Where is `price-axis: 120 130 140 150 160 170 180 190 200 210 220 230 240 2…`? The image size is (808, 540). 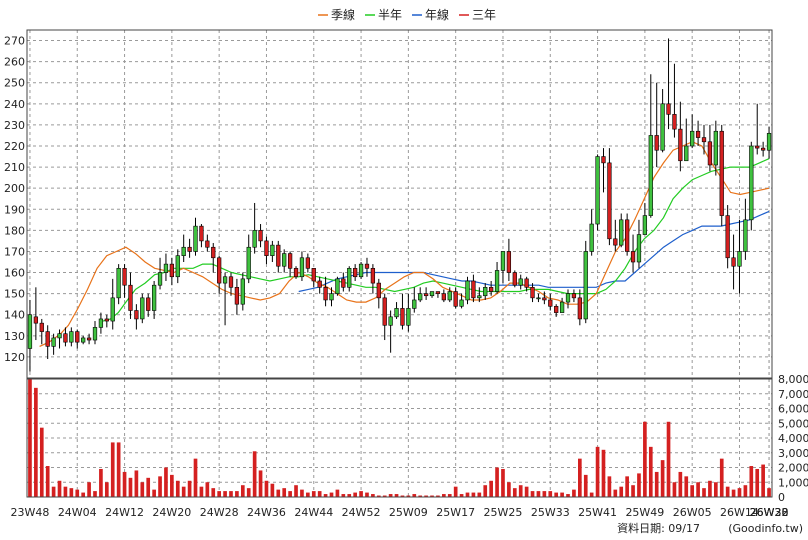 price-axis: 120 130 140 150 160 170 180 190 200 210 220 230 240 2… is located at coordinates (14, 199).